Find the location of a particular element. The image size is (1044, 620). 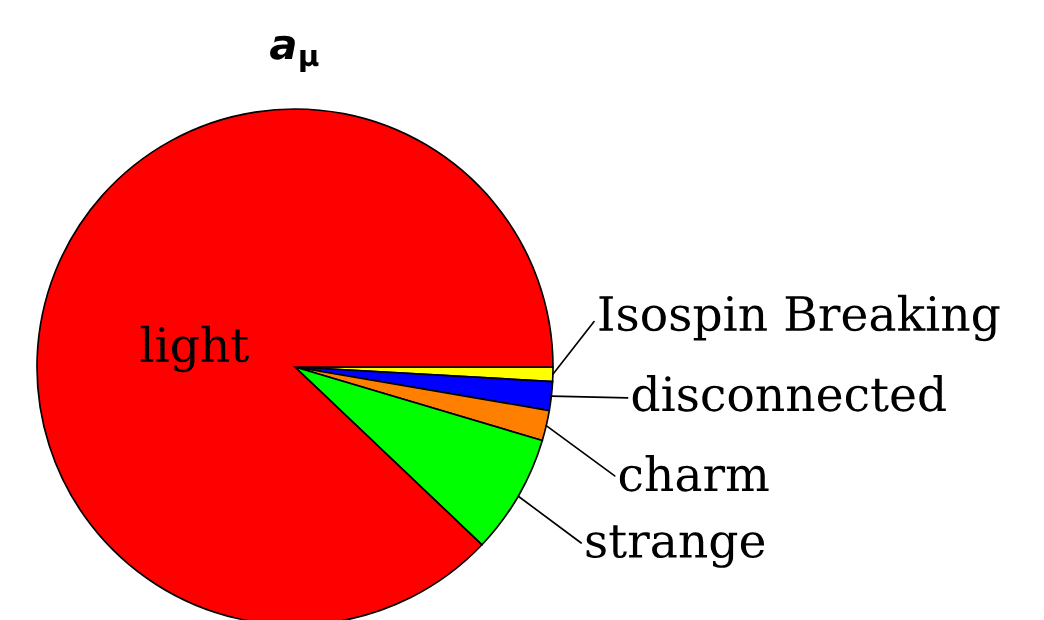

slice-label: strange is located at coordinates (675, 546).